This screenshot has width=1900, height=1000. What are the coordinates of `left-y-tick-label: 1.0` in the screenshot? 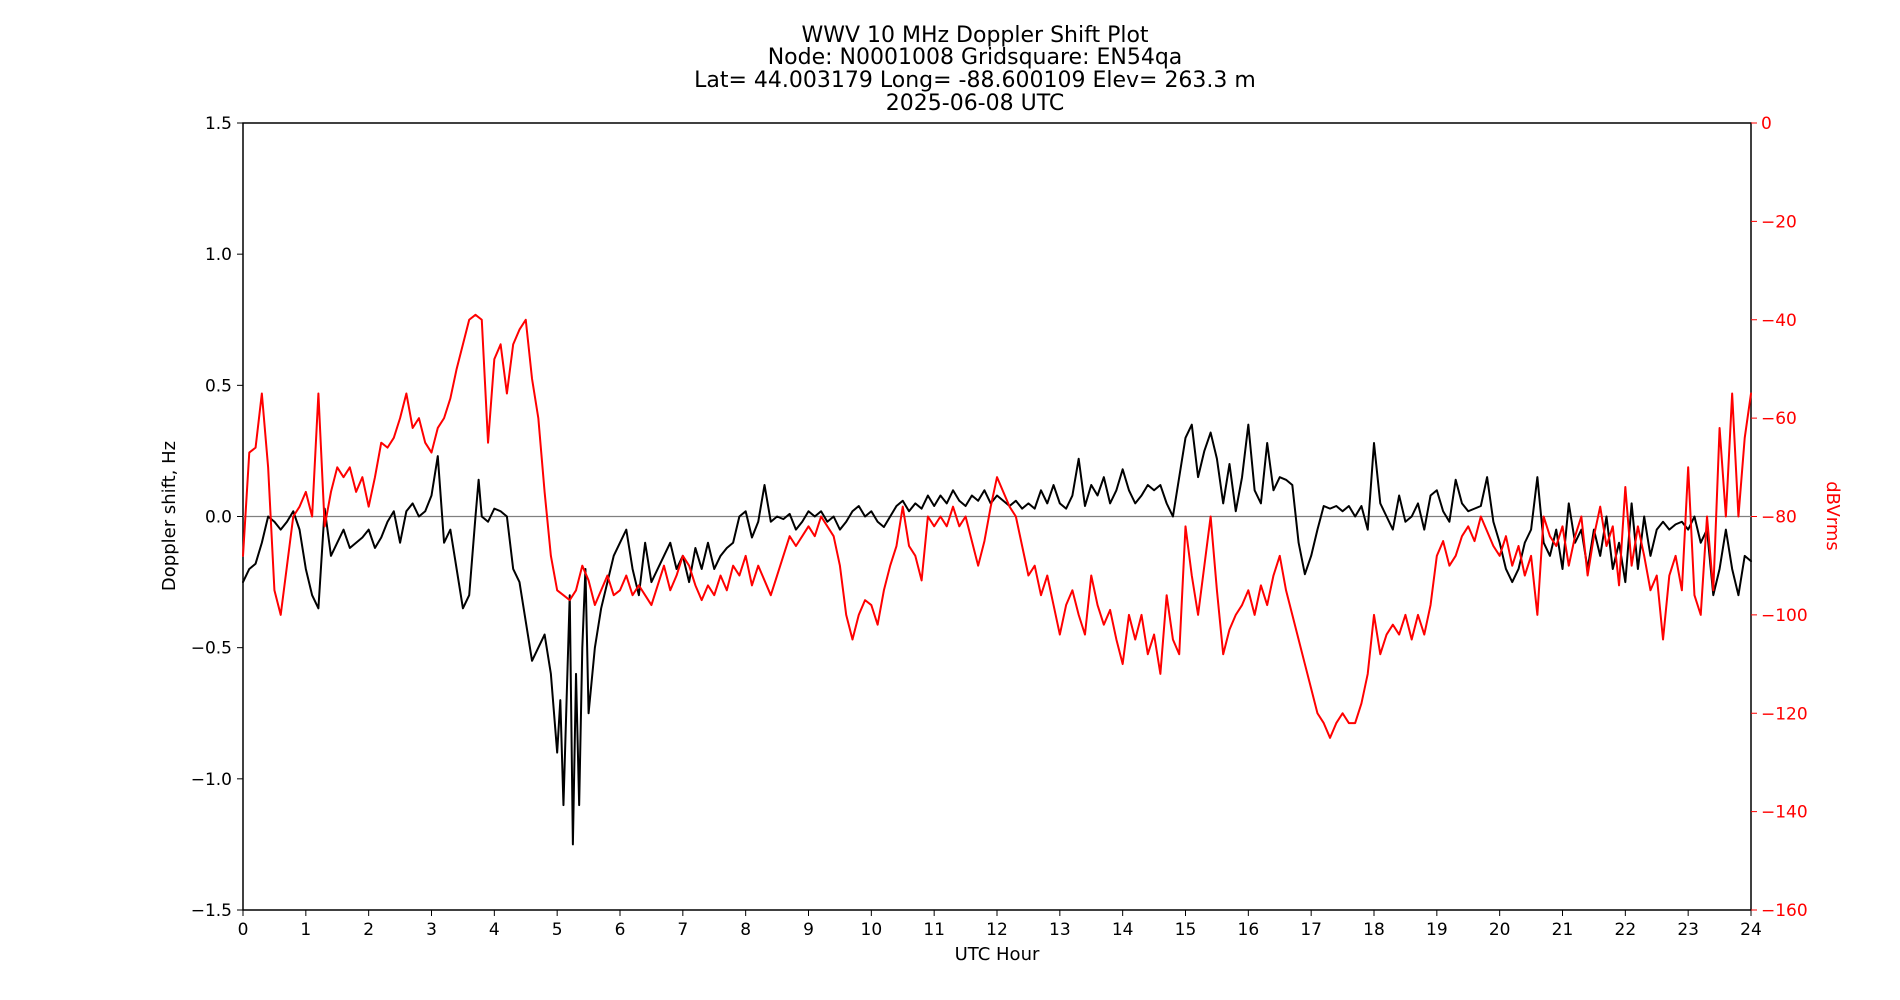 It's located at (218, 255).